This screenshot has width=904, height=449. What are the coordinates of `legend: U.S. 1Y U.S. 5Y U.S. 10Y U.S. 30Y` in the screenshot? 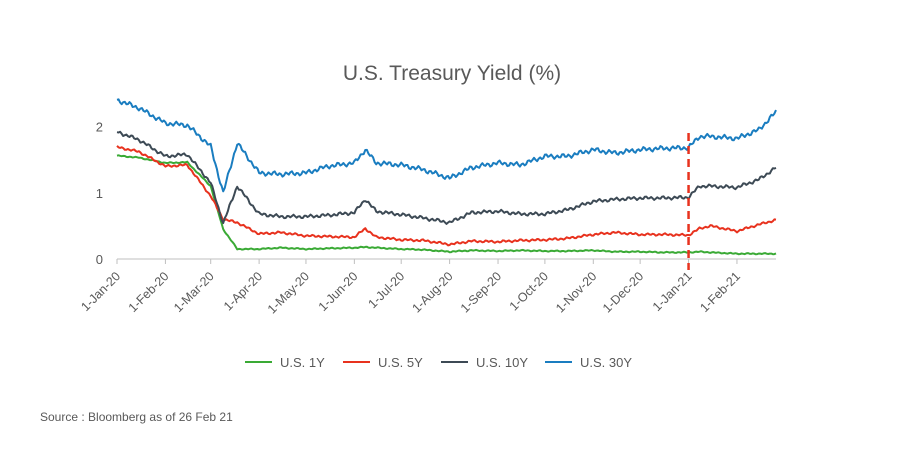 It's located at (438, 362).